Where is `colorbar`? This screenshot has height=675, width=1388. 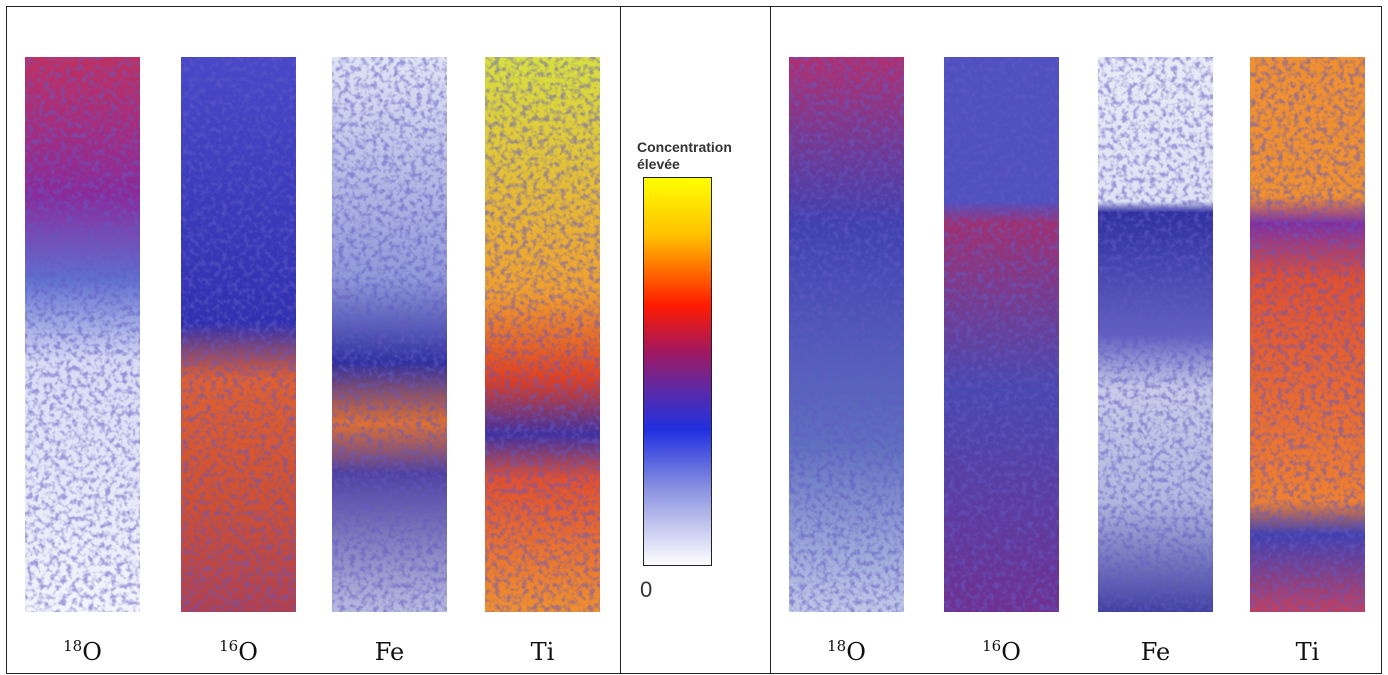
colorbar is located at coordinates (677, 371).